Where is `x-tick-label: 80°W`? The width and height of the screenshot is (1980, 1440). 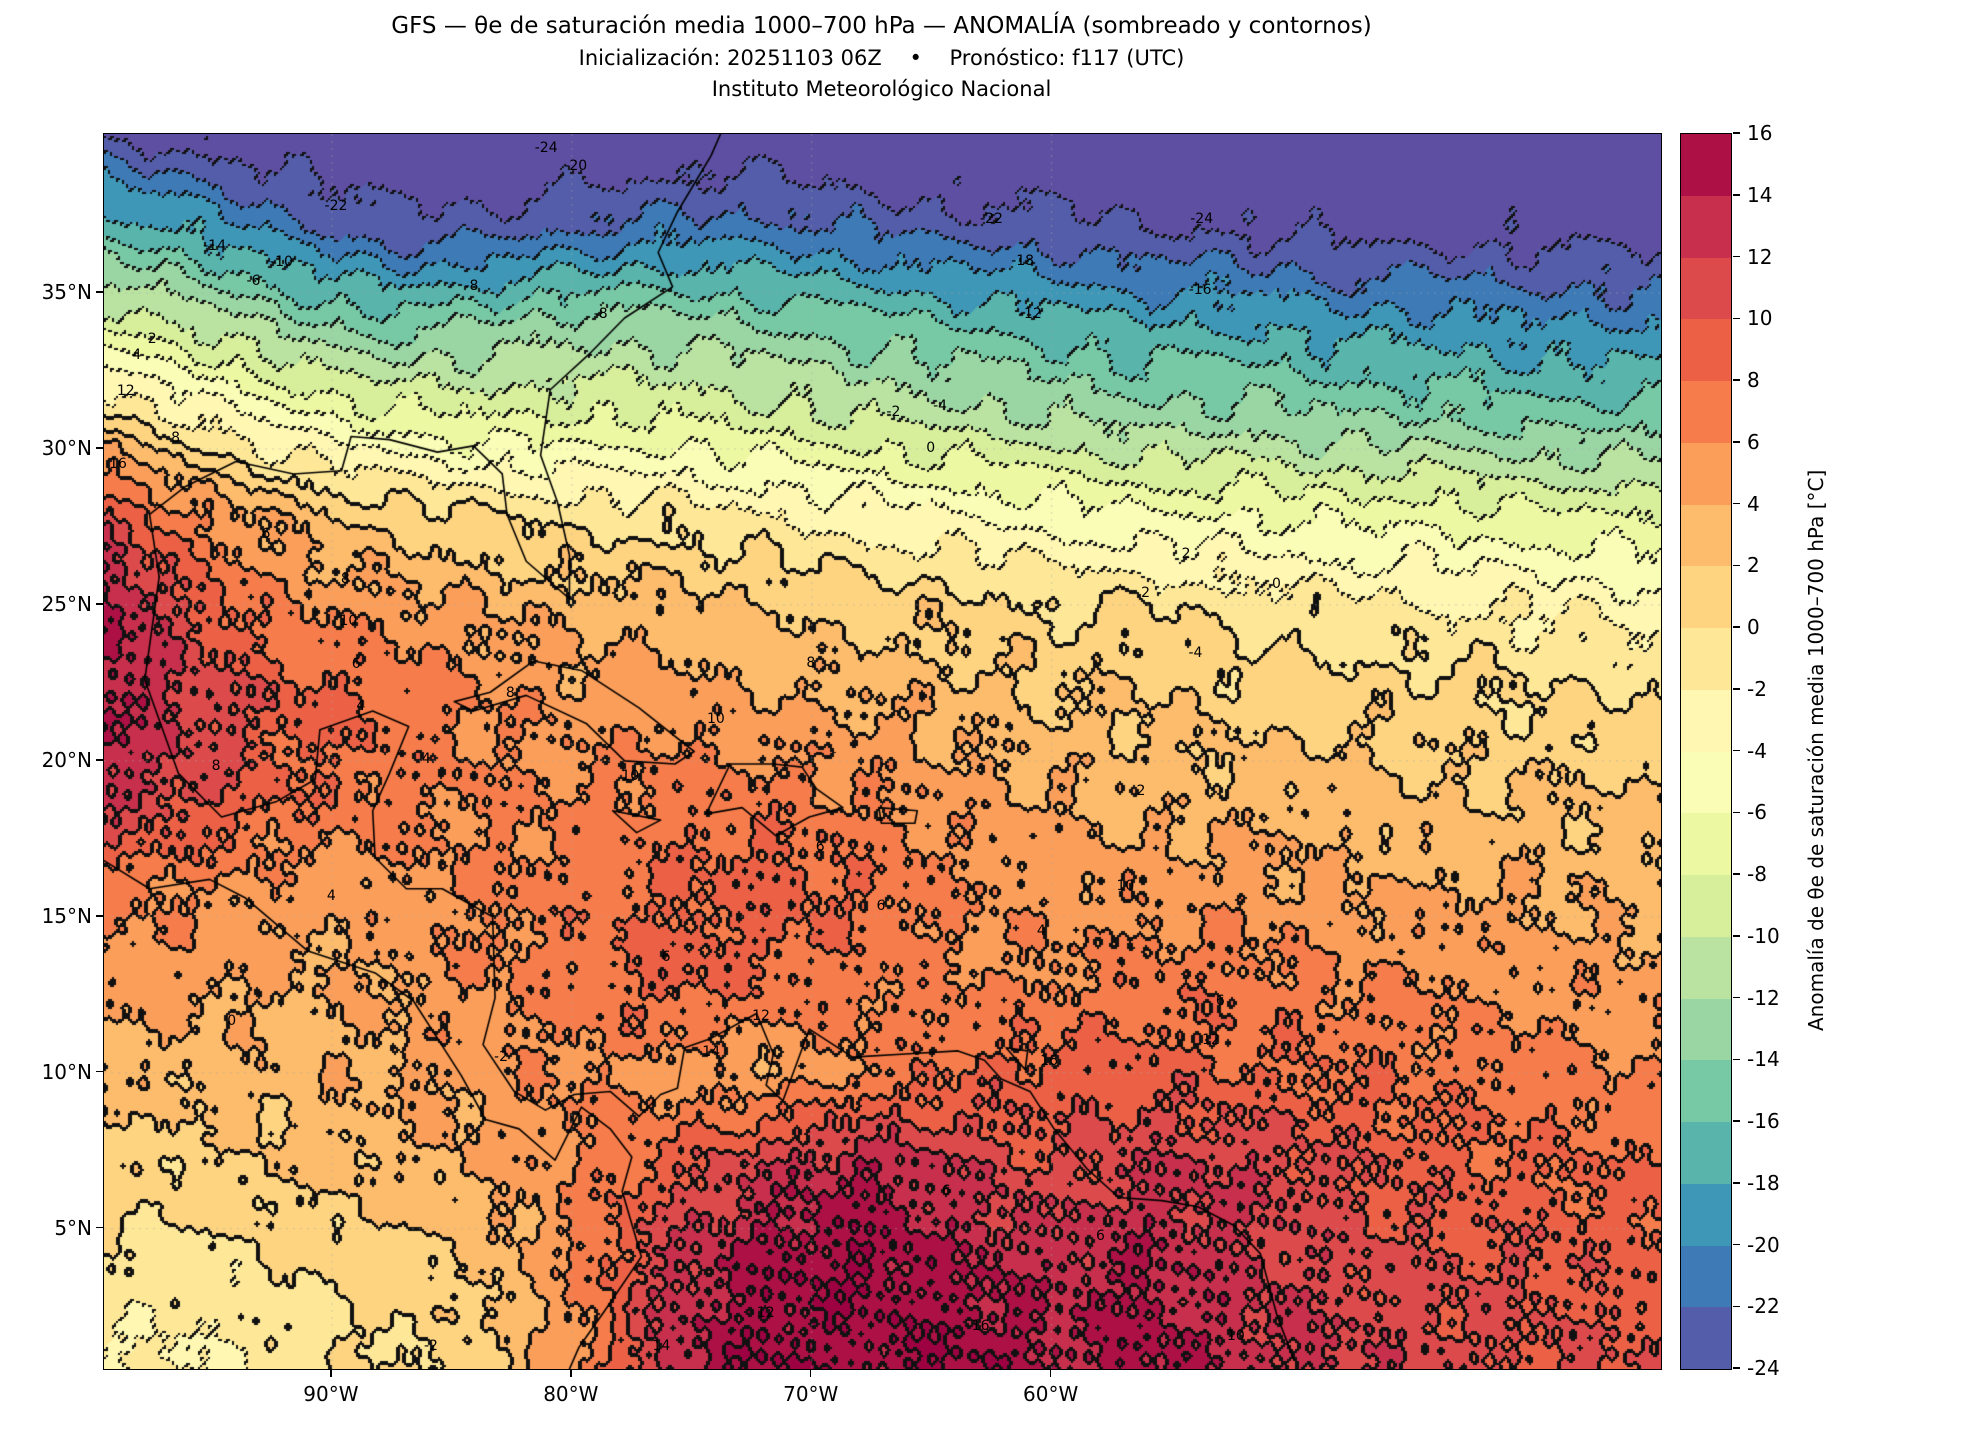 x-tick-label: 80°W is located at coordinates (571, 1394).